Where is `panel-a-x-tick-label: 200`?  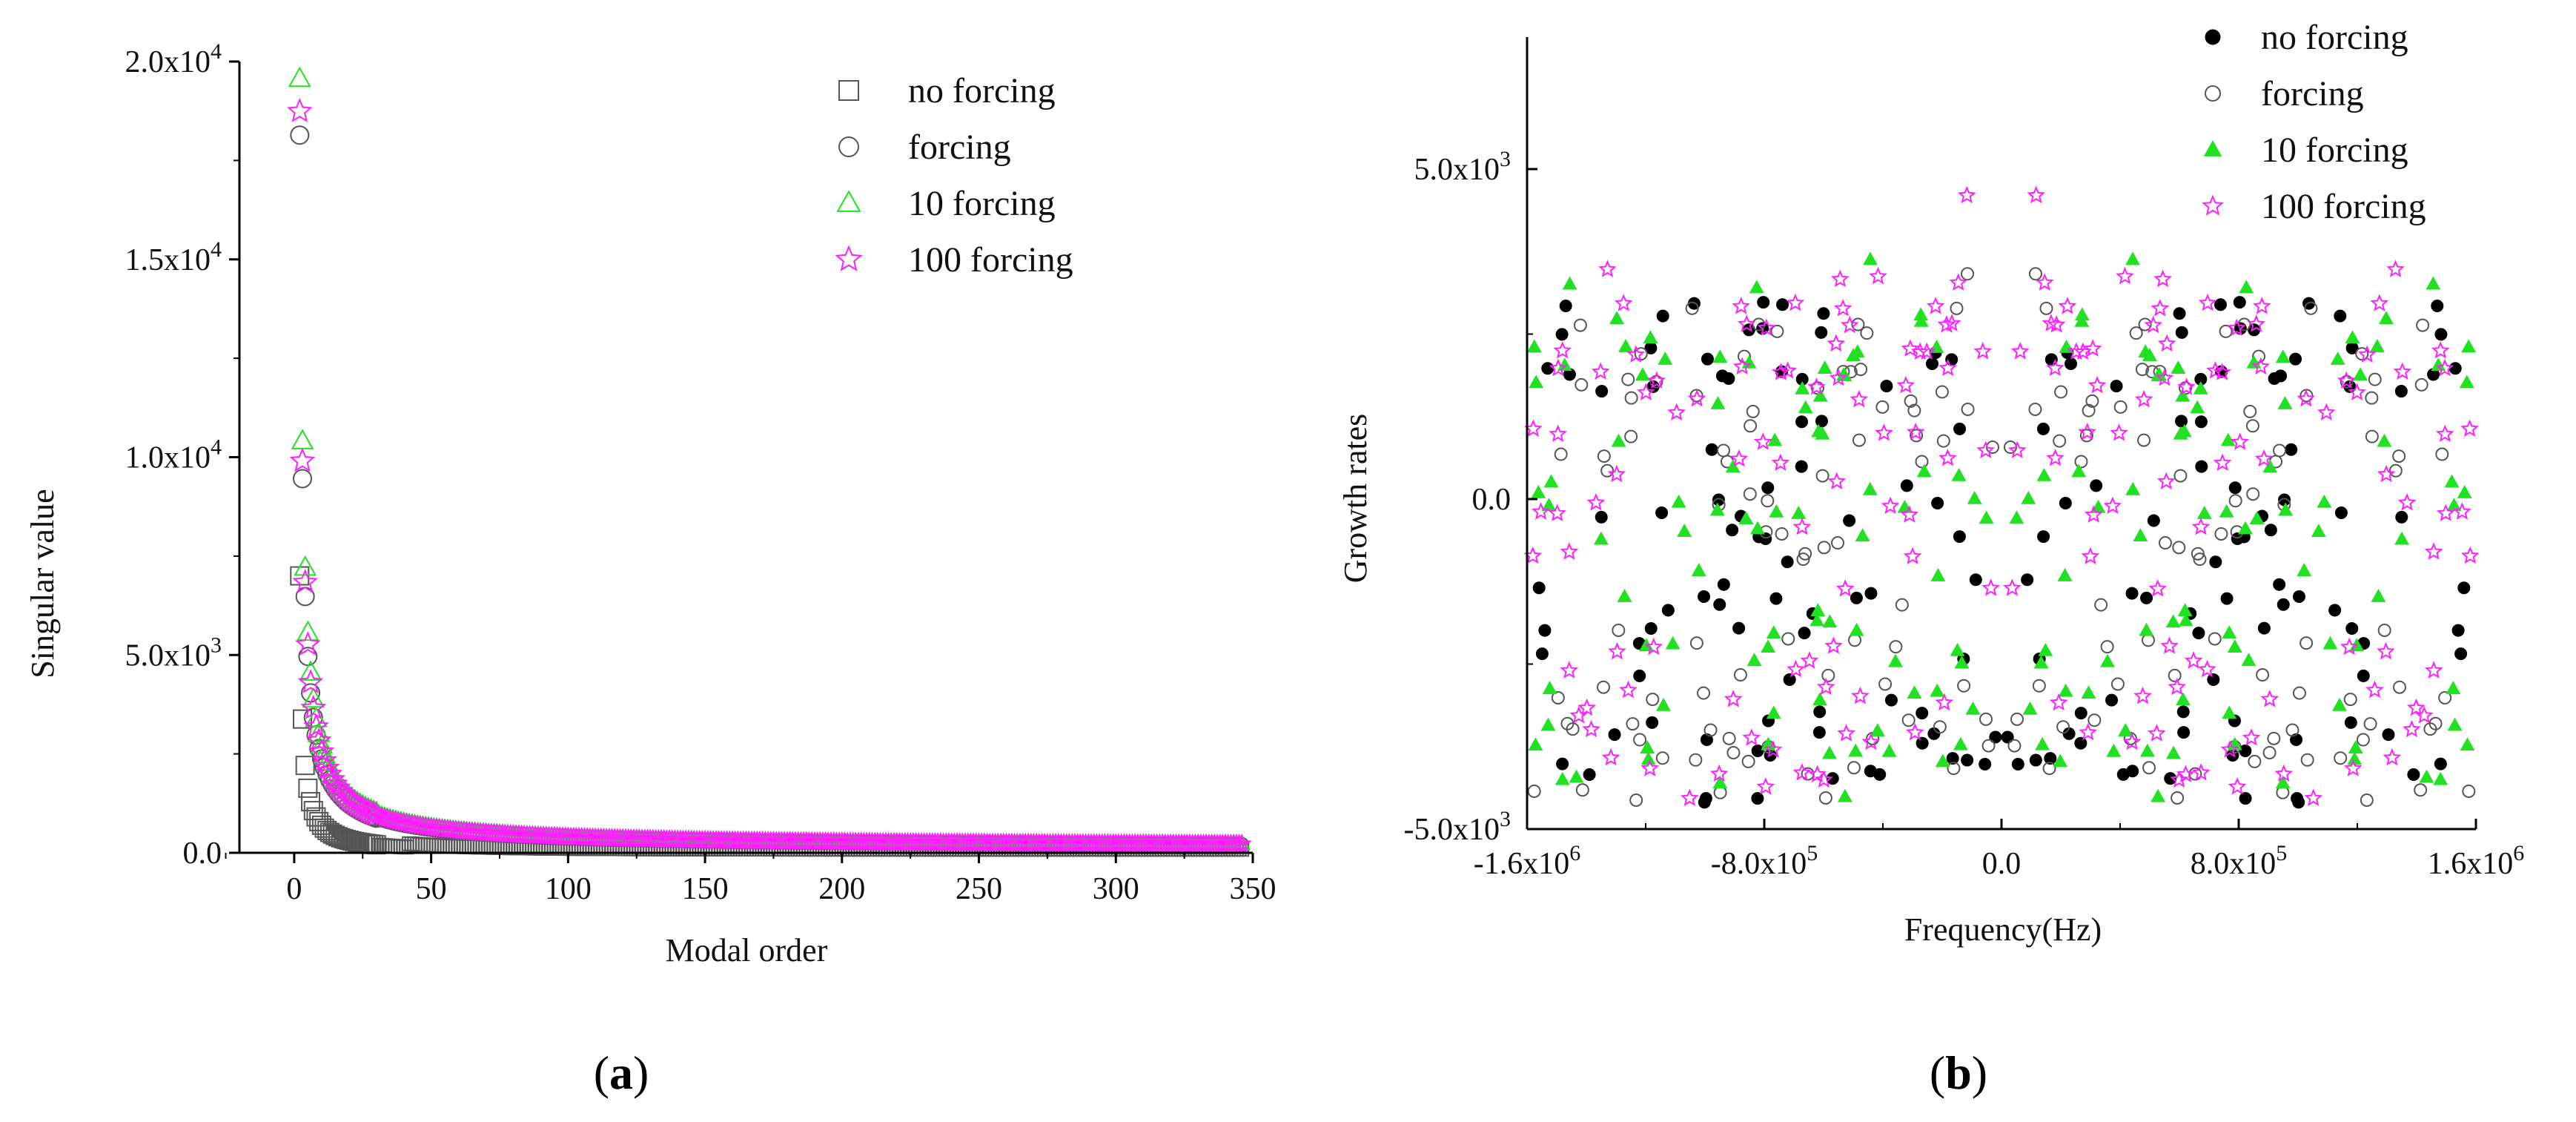 panel-a-x-tick-label: 200 is located at coordinates (841, 889).